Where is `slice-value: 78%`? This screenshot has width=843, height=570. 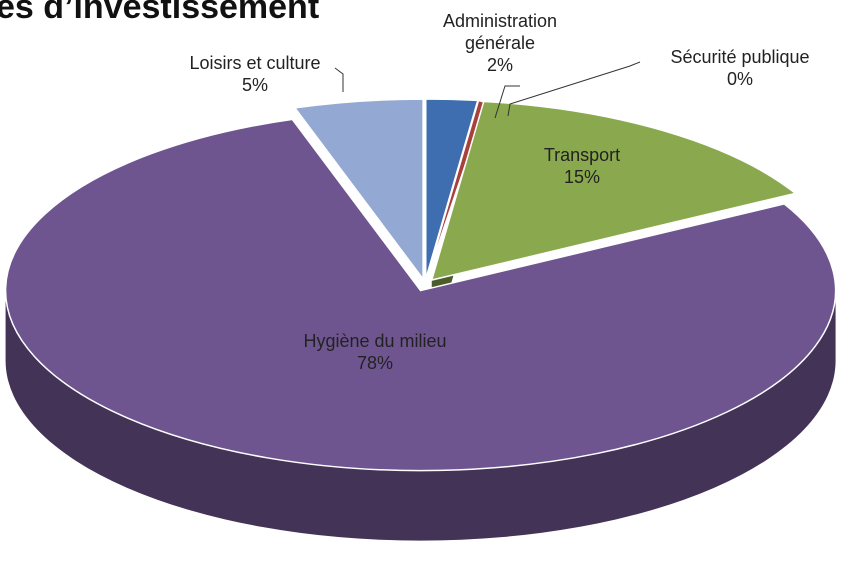
slice-value: 78% is located at coordinates (375, 363).